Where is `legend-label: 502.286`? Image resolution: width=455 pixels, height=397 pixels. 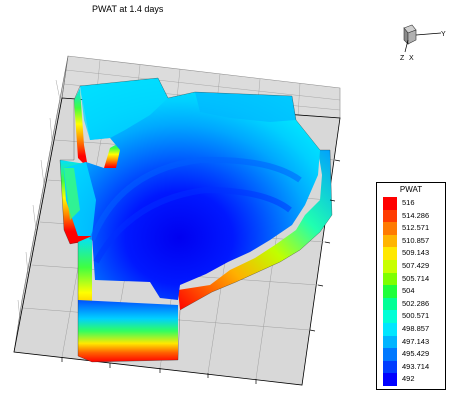 legend-label: 502.286 is located at coordinates (416, 303).